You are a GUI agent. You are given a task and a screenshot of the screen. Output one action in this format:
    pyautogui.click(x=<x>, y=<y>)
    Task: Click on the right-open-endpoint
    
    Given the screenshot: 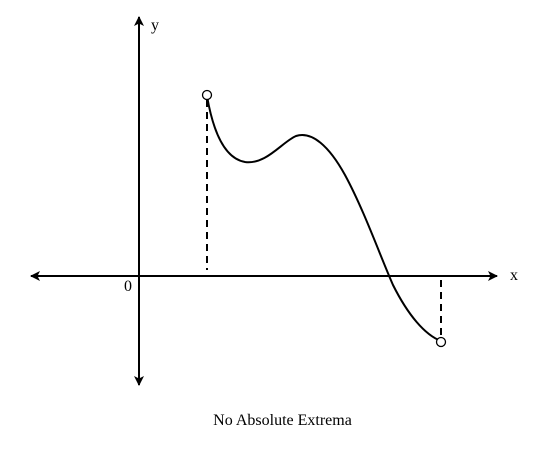 What is the action you would take?
    pyautogui.click(x=441, y=342)
    